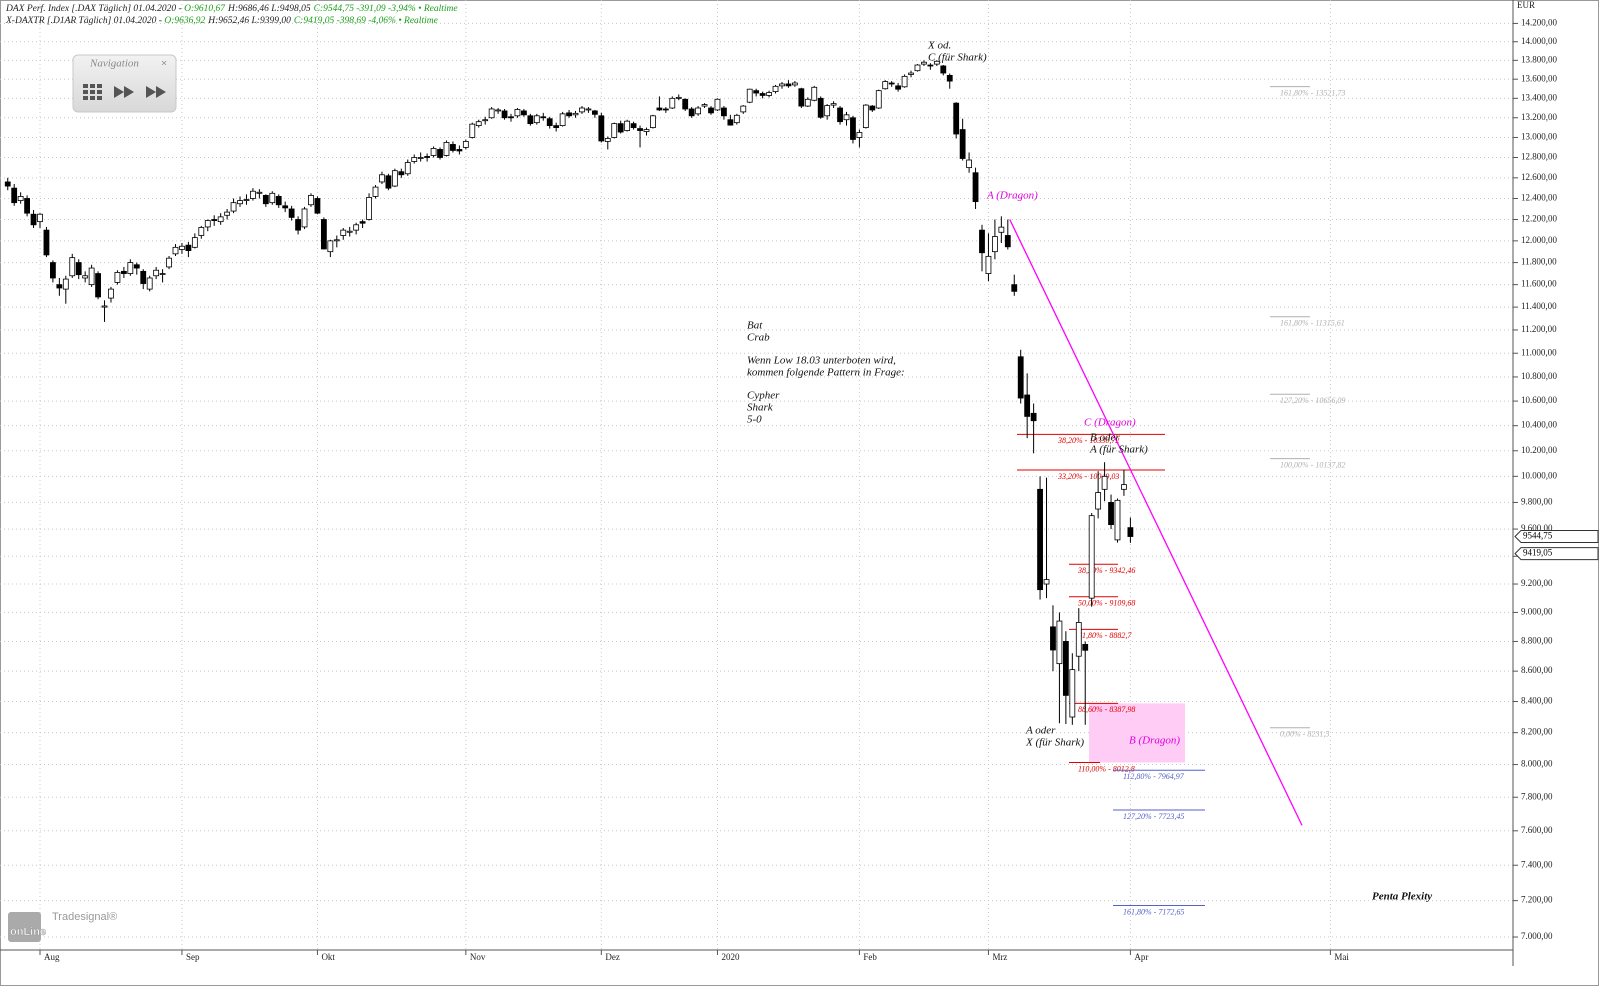 The width and height of the screenshot is (1599, 986). I want to click on signature: Penta Plexity, so click(1402, 897).